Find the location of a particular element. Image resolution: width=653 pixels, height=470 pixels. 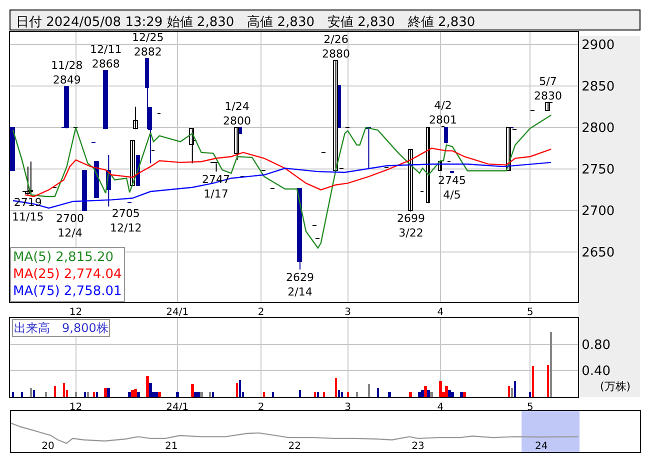

annotation: 2629 2/14 is located at coordinates (300, 284).